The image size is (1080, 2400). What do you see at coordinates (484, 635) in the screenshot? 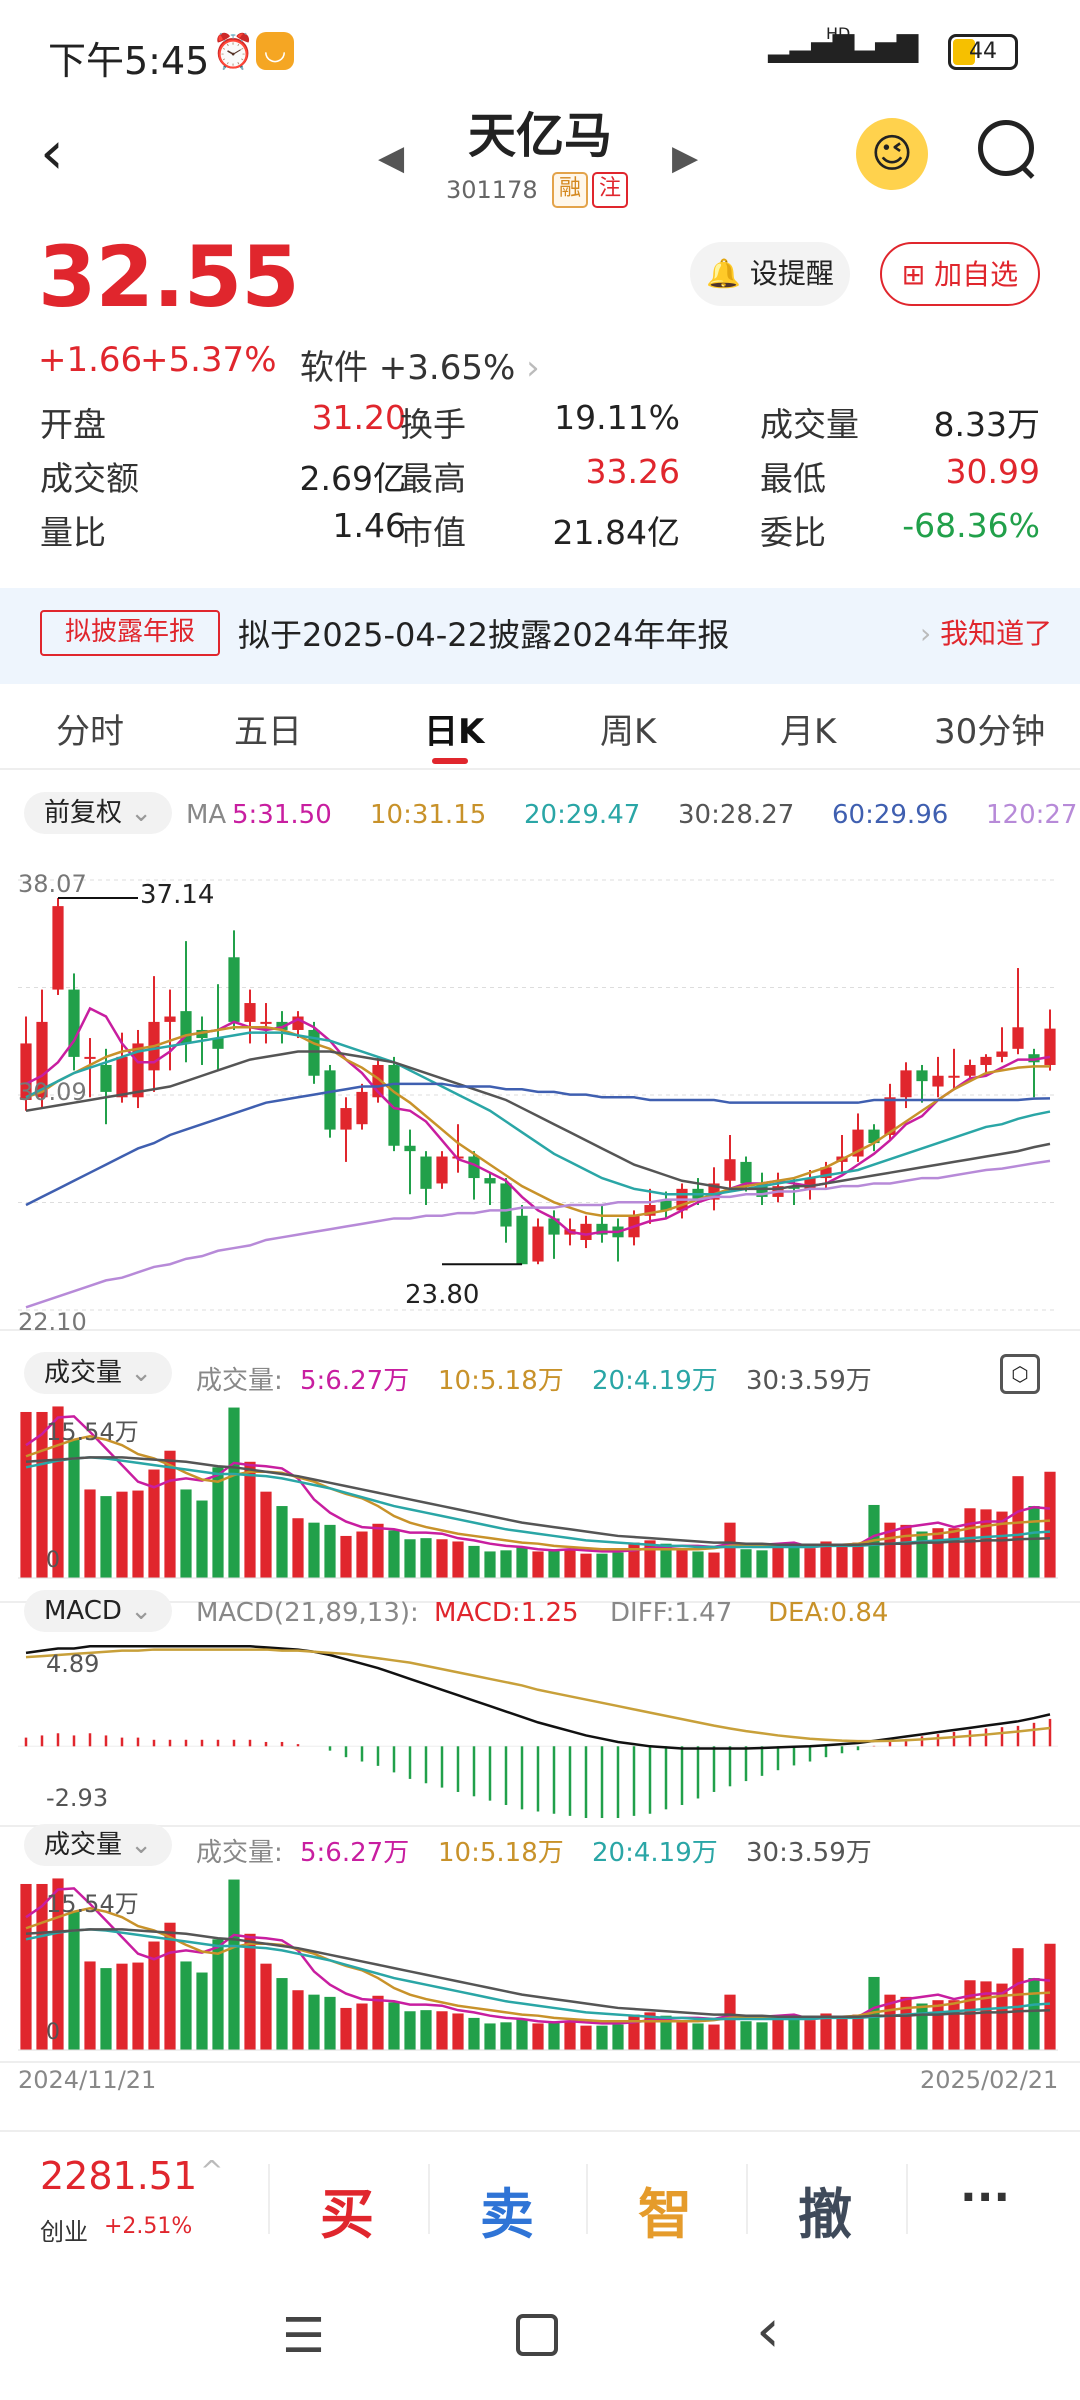
I see `notice-text: 拟于2025-04-22披露2024年年报` at bounding box center [484, 635].